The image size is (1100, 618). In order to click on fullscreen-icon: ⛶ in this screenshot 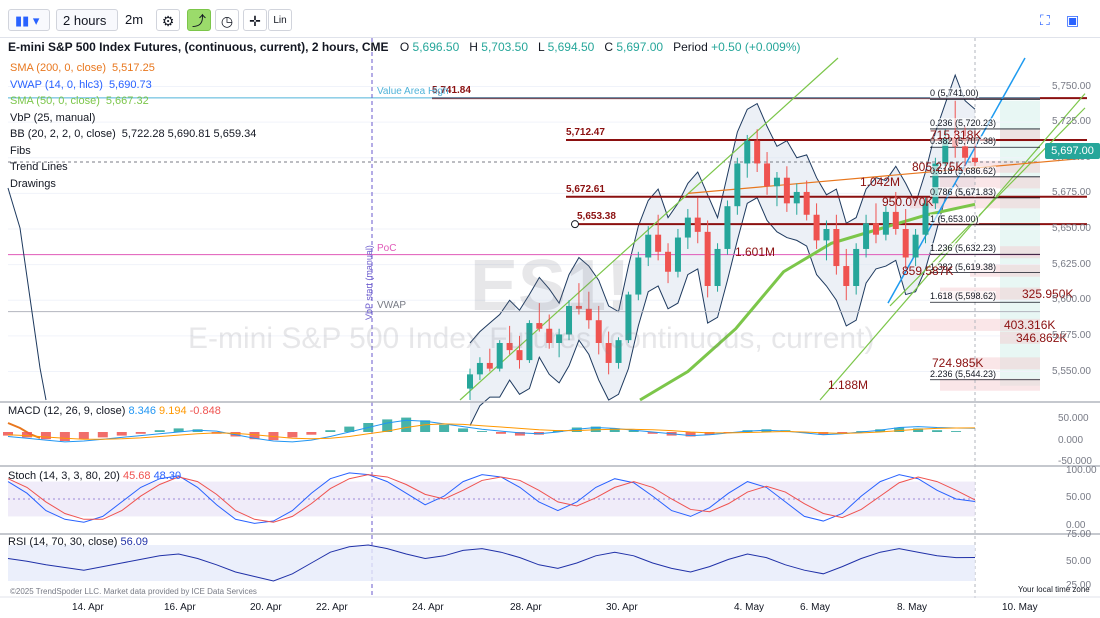, I will do `click(1045, 20)`.